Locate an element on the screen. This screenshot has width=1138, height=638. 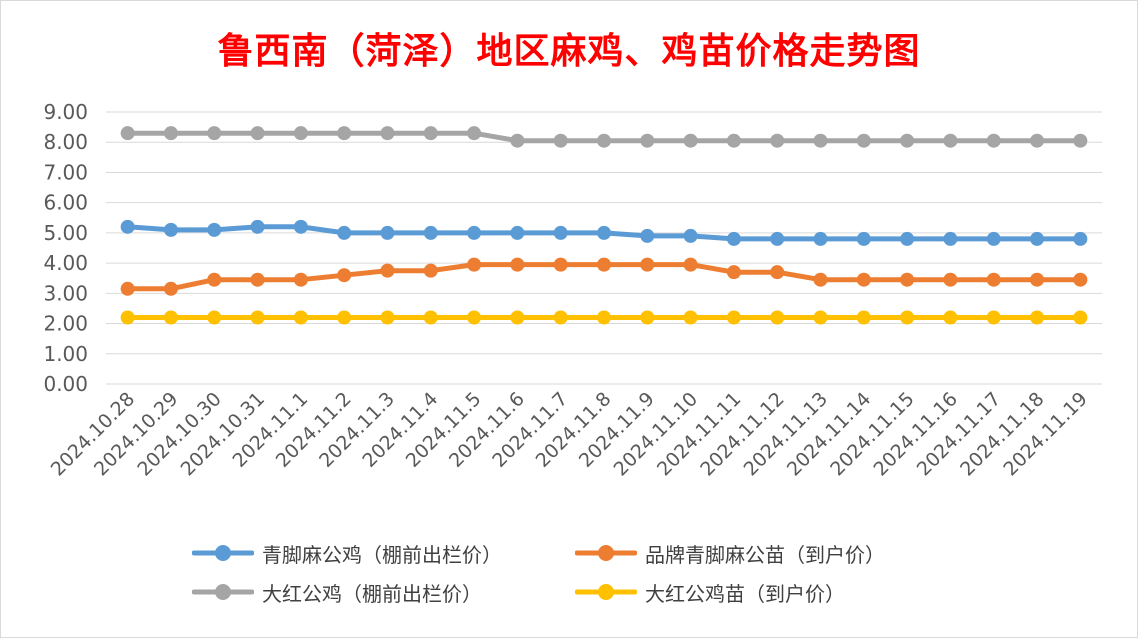
y-tick-label: 7.00 is located at coordinates (65, 172).